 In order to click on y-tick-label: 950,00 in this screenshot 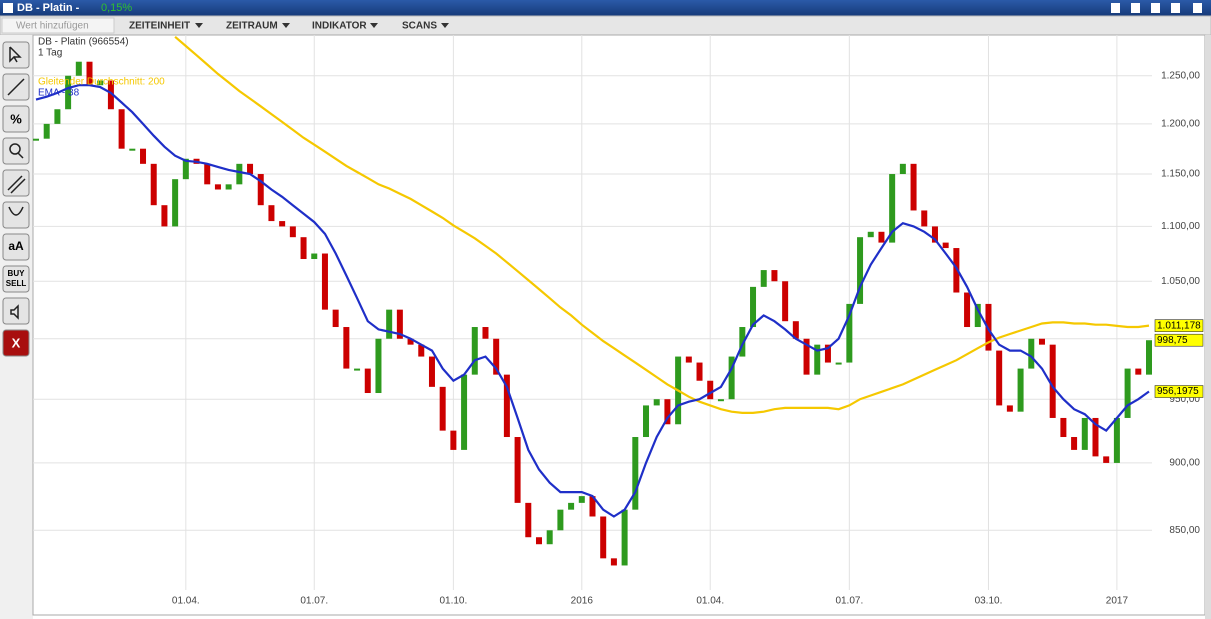, I will do `click(1184, 399)`.